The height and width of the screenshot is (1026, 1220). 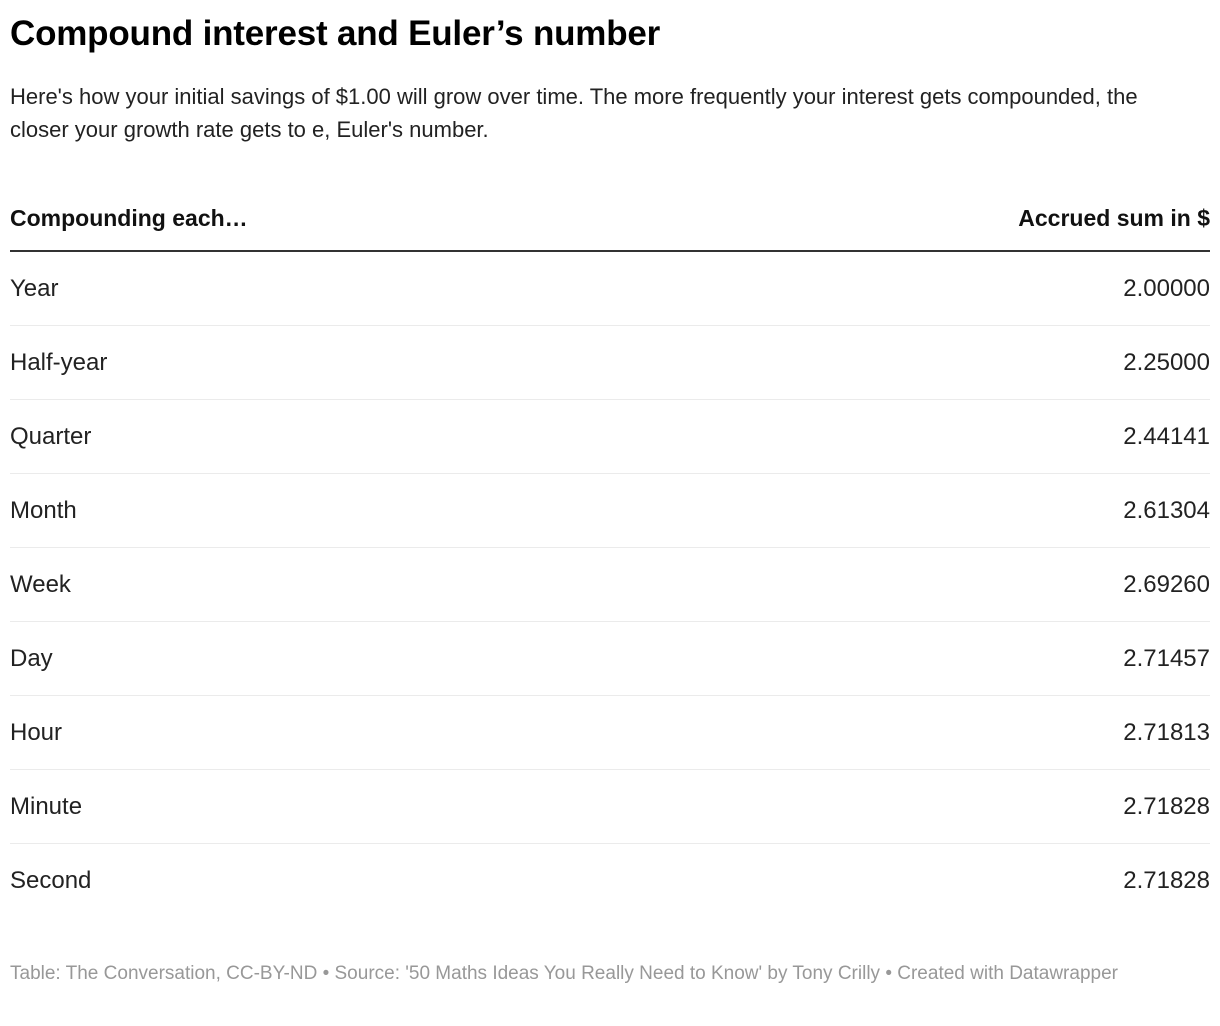 I want to click on column-header-accrued-sum: Accrued sum in $, so click(x=940, y=228).